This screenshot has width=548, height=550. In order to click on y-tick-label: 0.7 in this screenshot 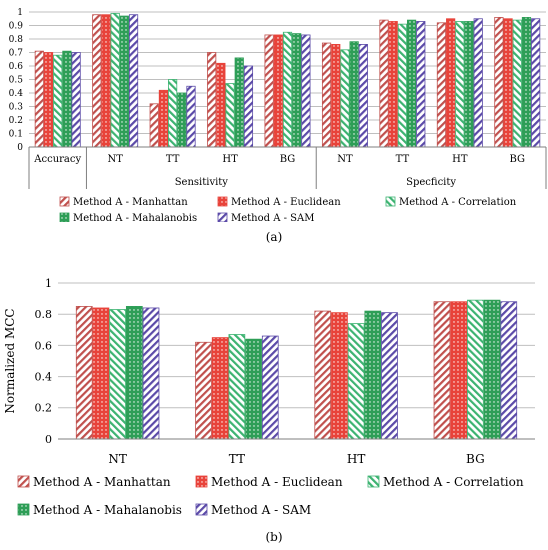, I will do `click(16, 54)`.